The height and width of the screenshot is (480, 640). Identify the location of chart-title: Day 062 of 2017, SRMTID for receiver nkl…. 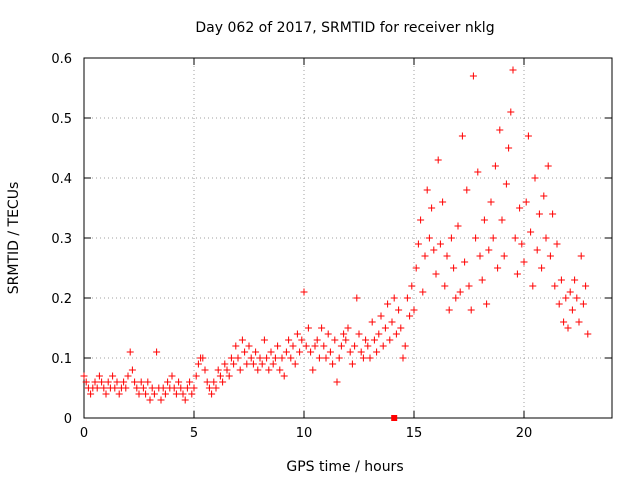
(344, 28).